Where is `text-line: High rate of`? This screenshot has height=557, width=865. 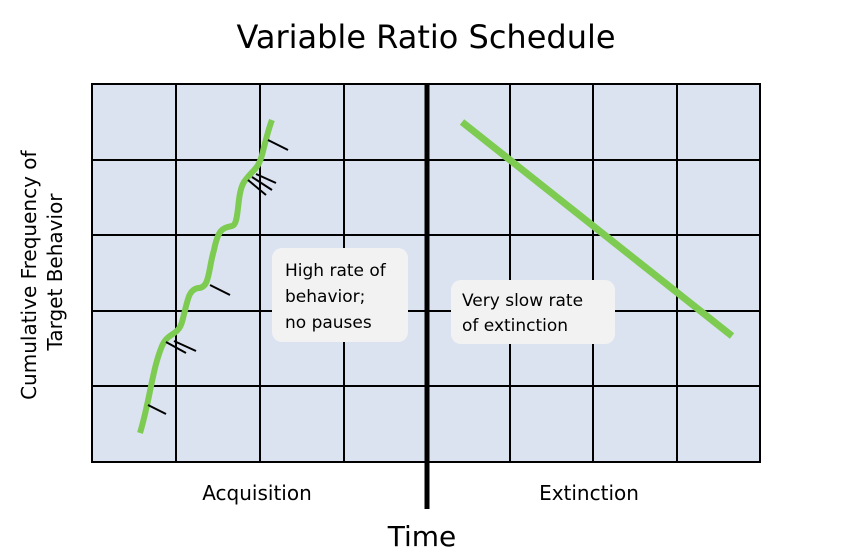 text-line: High rate of is located at coordinates (336, 271).